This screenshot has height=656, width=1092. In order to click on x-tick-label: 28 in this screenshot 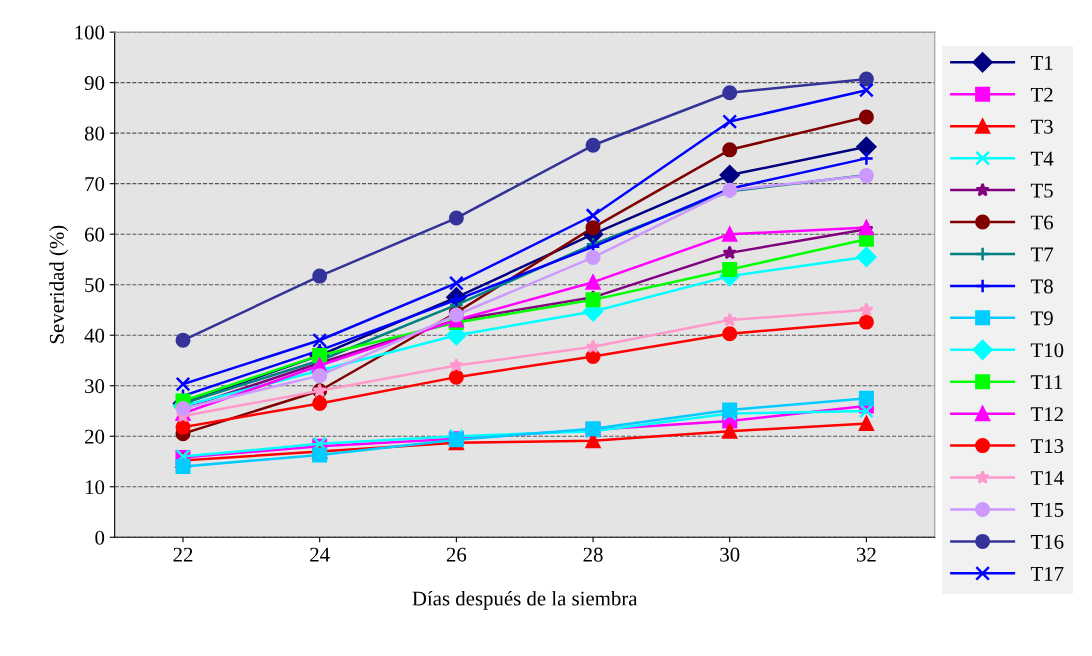, I will do `click(593, 554)`.